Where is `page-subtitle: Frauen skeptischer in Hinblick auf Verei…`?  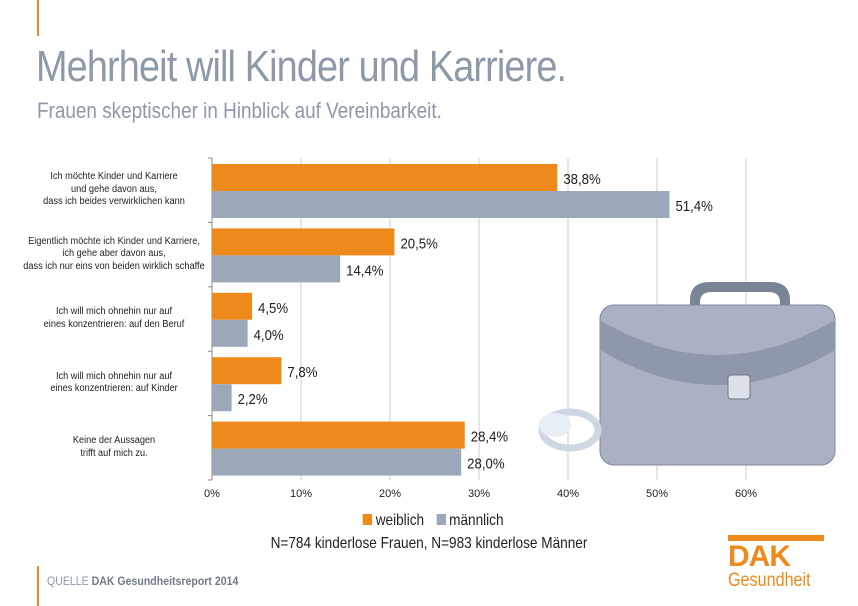 page-subtitle: Frauen skeptischer in Hinblick auf Verei… is located at coordinates (239, 110).